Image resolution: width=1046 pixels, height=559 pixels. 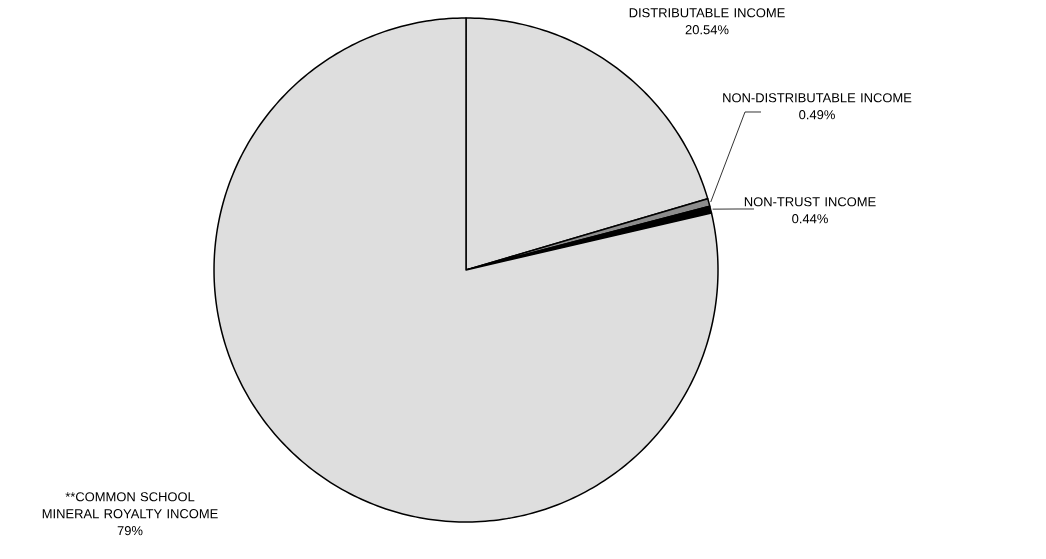 What do you see at coordinates (817, 115) in the screenshot?
I see `data-label: 0.49%` at bounding box center [817, 115].